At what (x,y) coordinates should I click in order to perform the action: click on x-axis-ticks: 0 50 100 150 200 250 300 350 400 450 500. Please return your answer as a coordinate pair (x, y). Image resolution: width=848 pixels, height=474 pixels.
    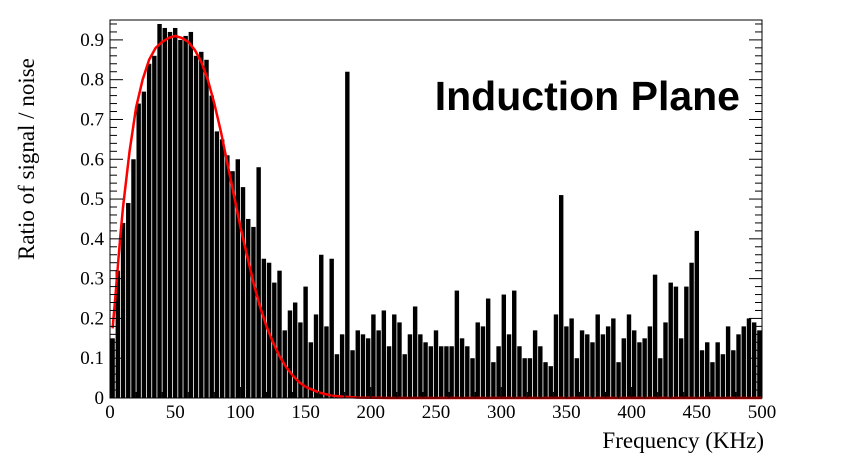
    Looking at the image, I should click on (440, 405).